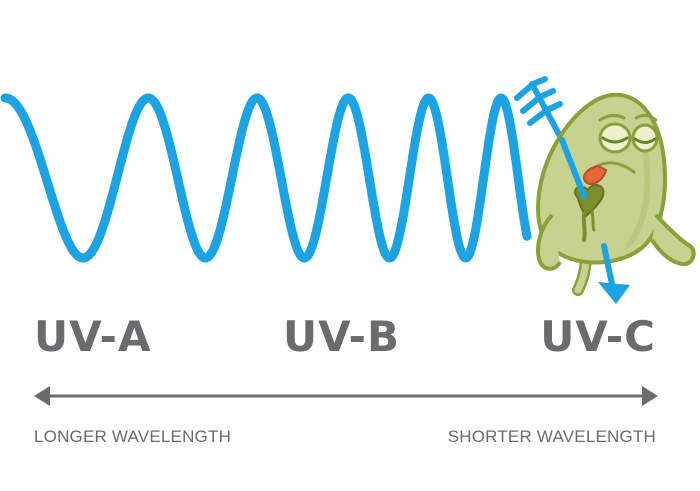 This screenshot has width=700, height=491. What do you see at coordinates (539, 109) in the screenshot?
I see `arrow-tail` at bounding box center [539, 109].